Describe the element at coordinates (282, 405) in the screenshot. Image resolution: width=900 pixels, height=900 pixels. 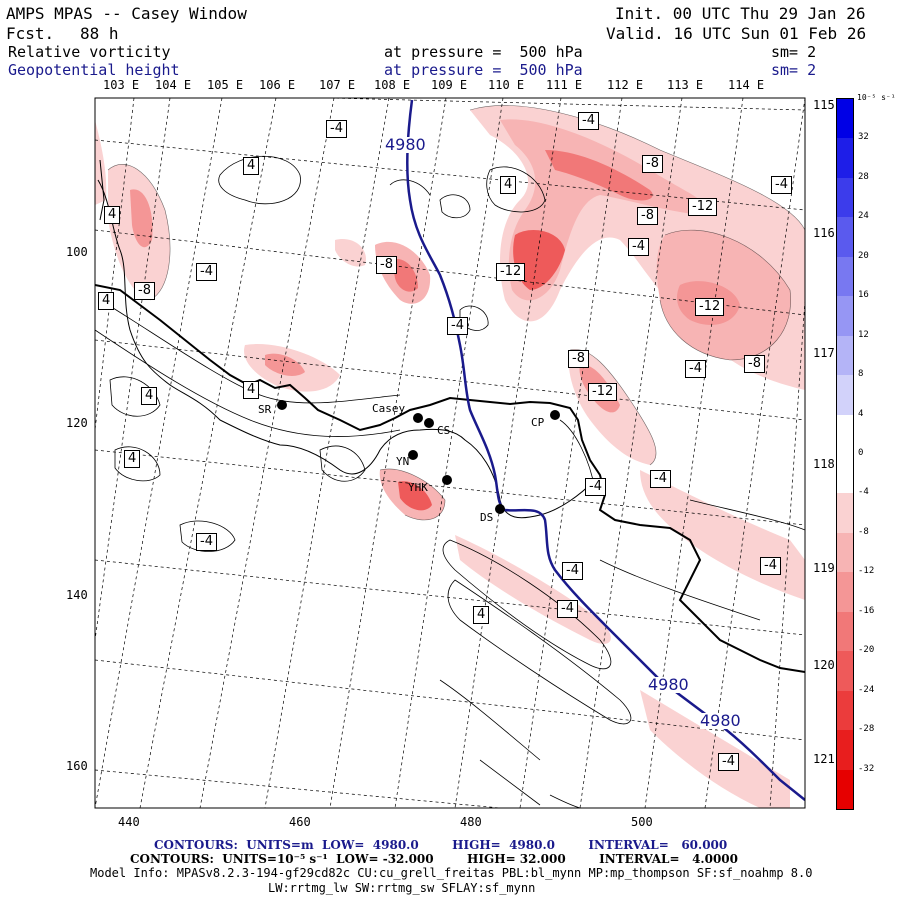
I see `station-marker-sr` at that location.